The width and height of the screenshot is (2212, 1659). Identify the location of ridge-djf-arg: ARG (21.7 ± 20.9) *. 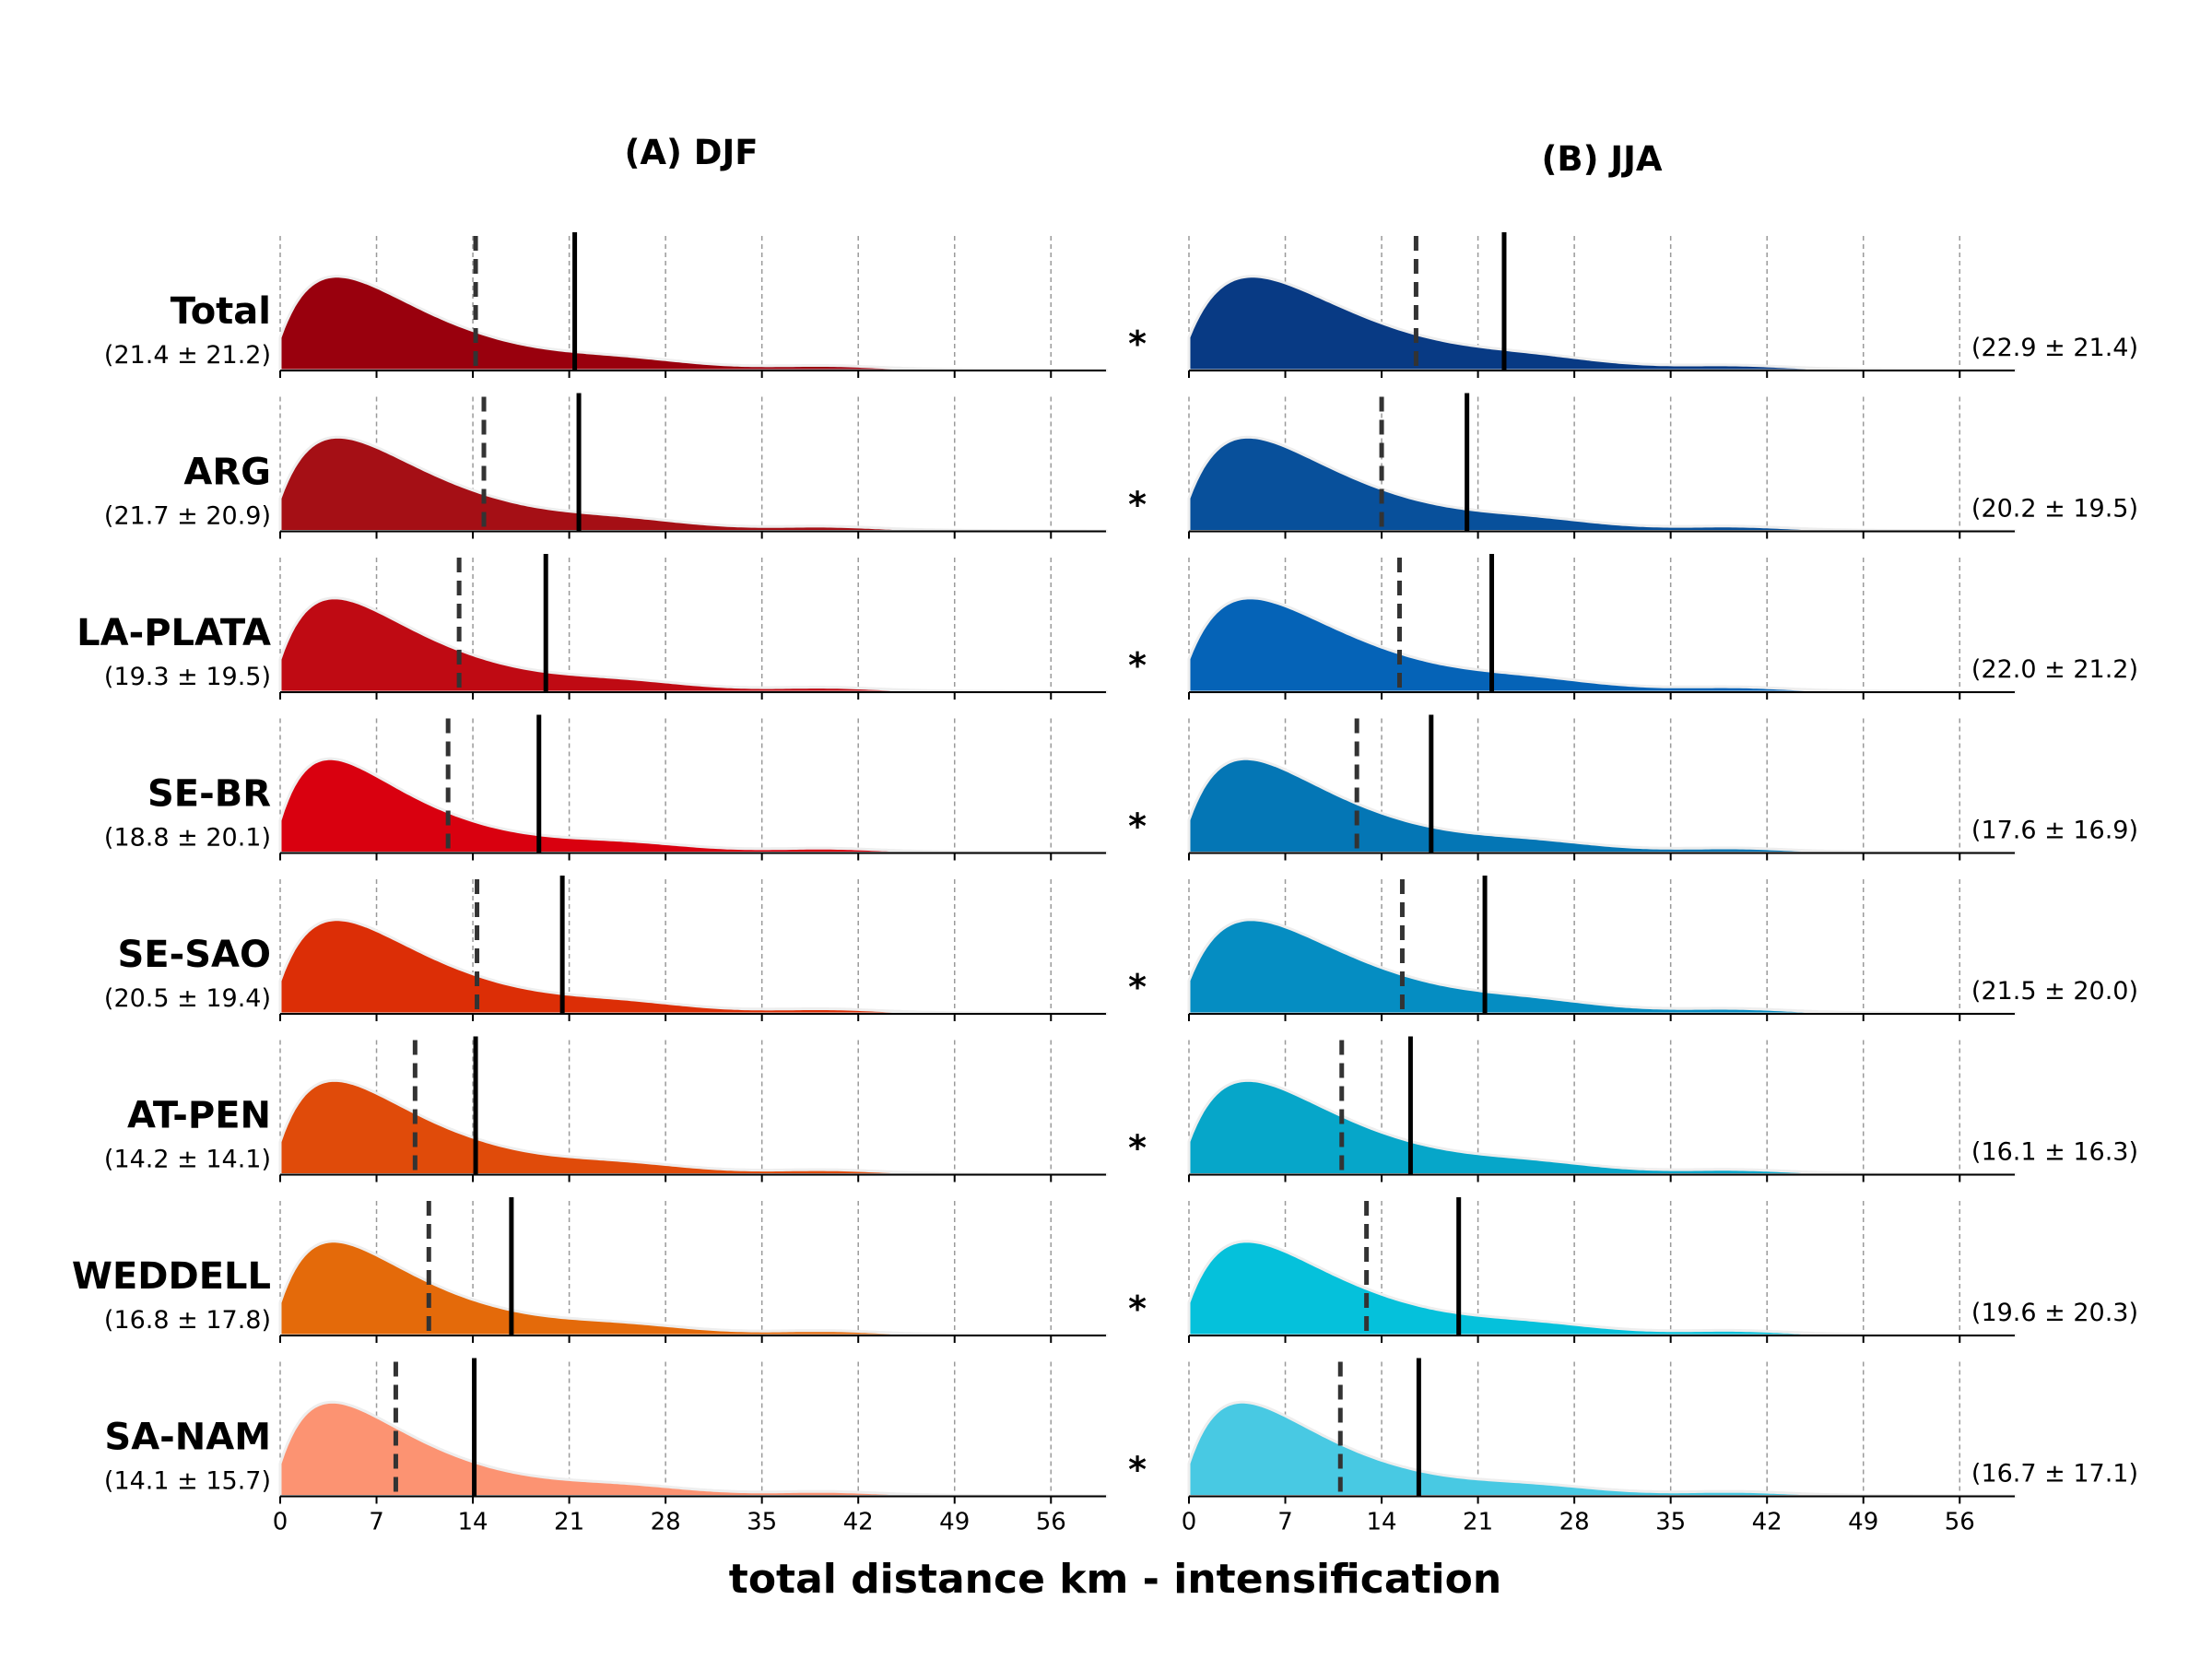
(625, 466).